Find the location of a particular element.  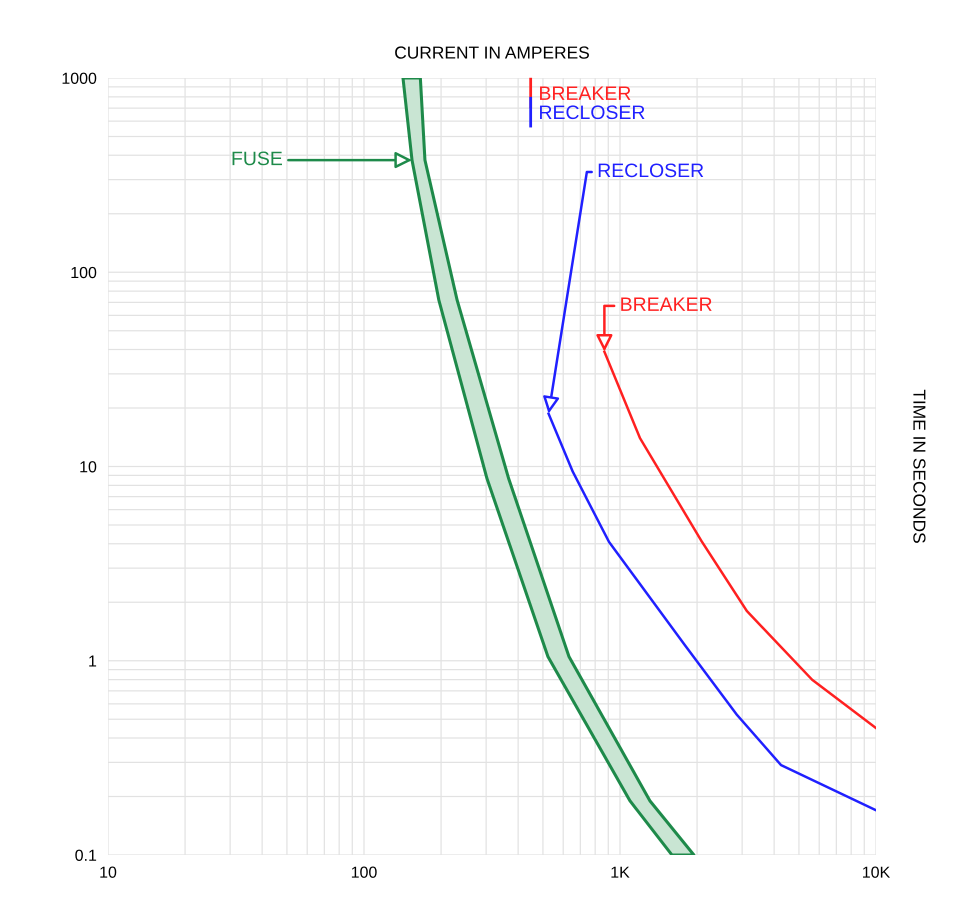

annotation: FUSE is located at coordinates (257, 159).